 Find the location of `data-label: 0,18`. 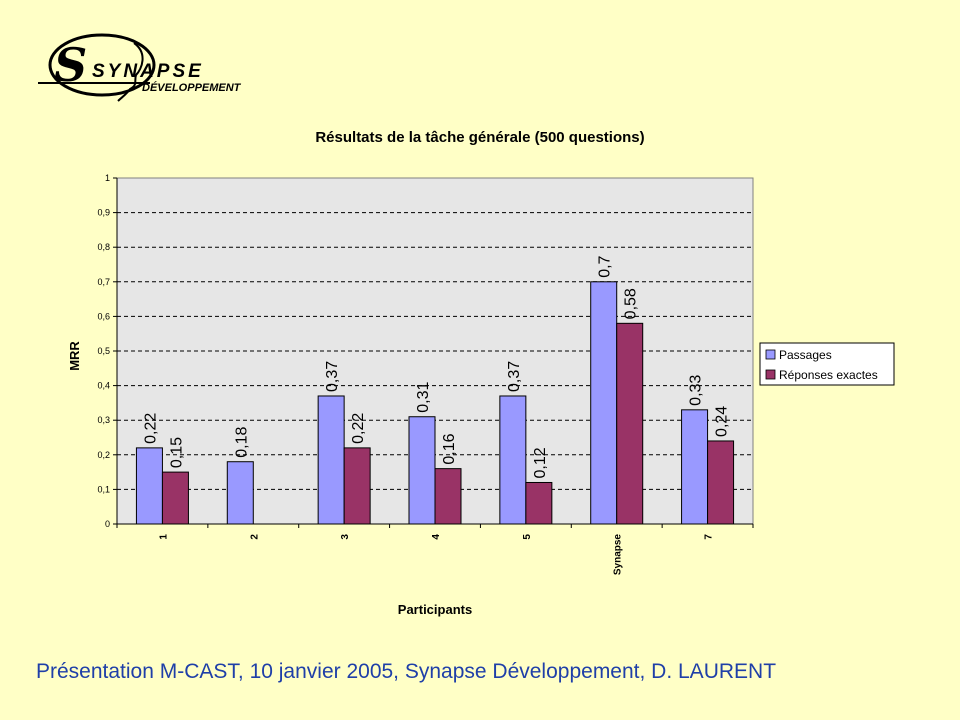

data-label: 0,18 is located at coordinates (241, 441).